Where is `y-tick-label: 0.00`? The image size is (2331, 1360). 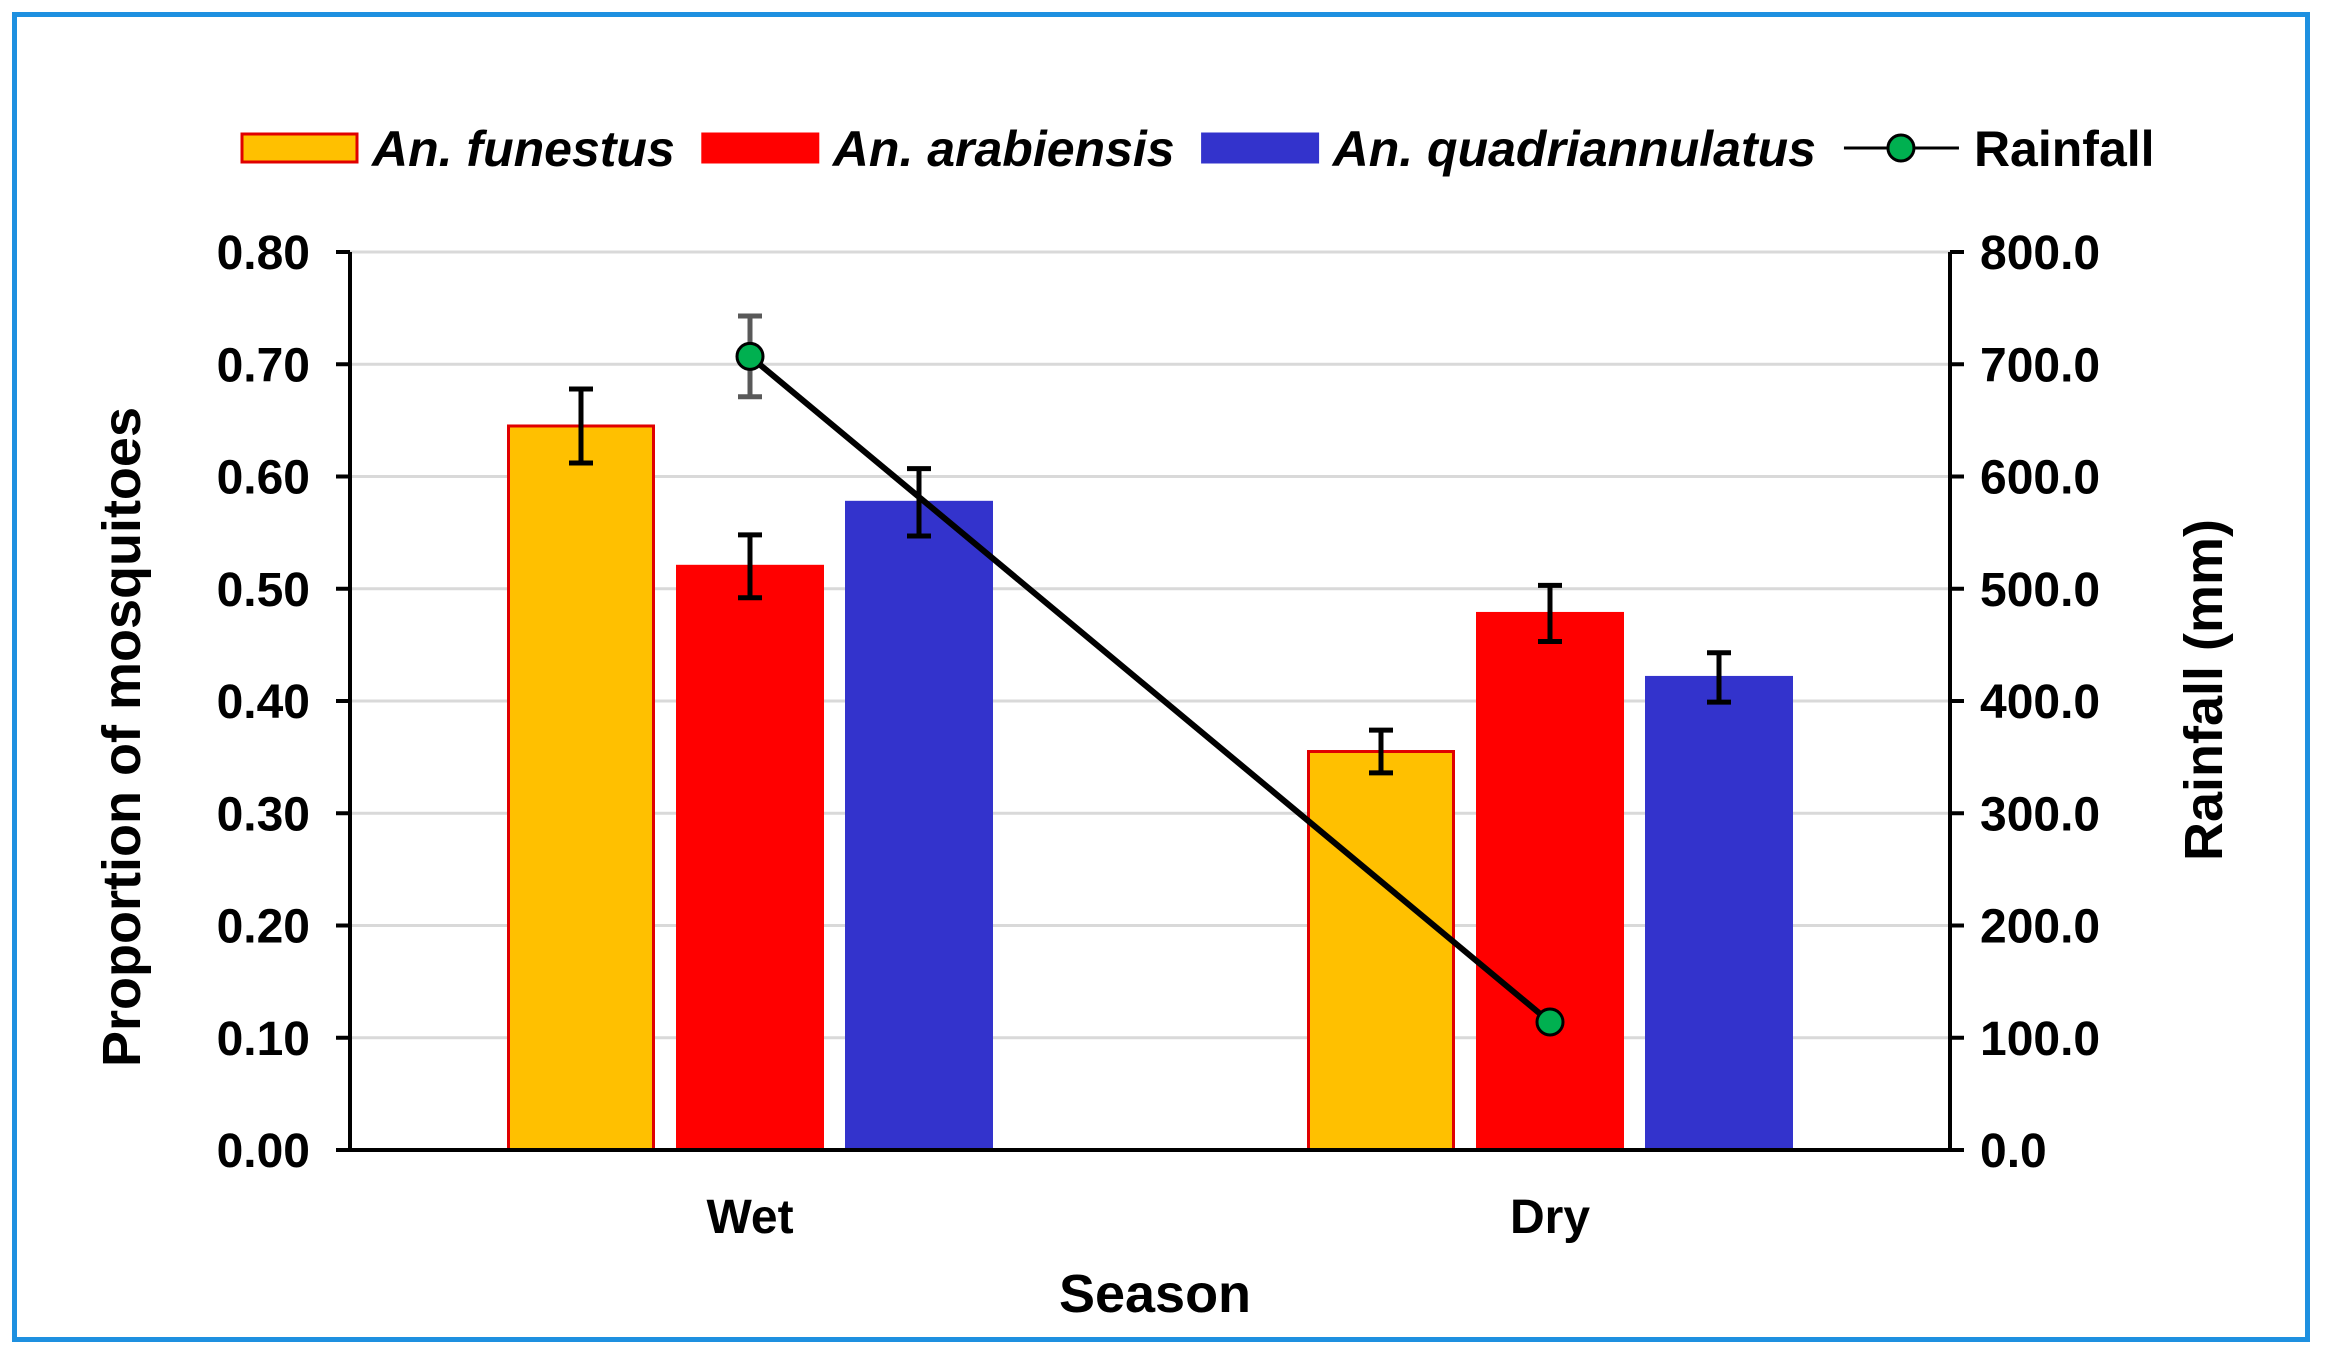
y-tick-label: 0.00 is located at coordinates (263, 1151).